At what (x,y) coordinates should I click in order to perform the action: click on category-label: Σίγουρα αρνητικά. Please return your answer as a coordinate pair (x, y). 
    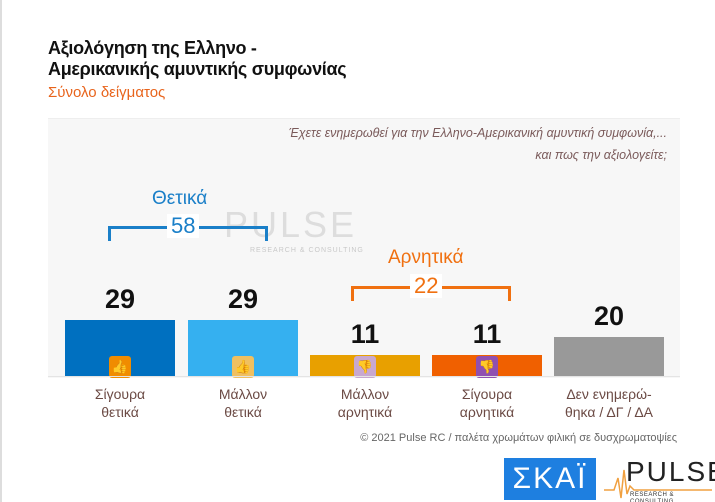
    Looking at the image, I should click on (487, 403).